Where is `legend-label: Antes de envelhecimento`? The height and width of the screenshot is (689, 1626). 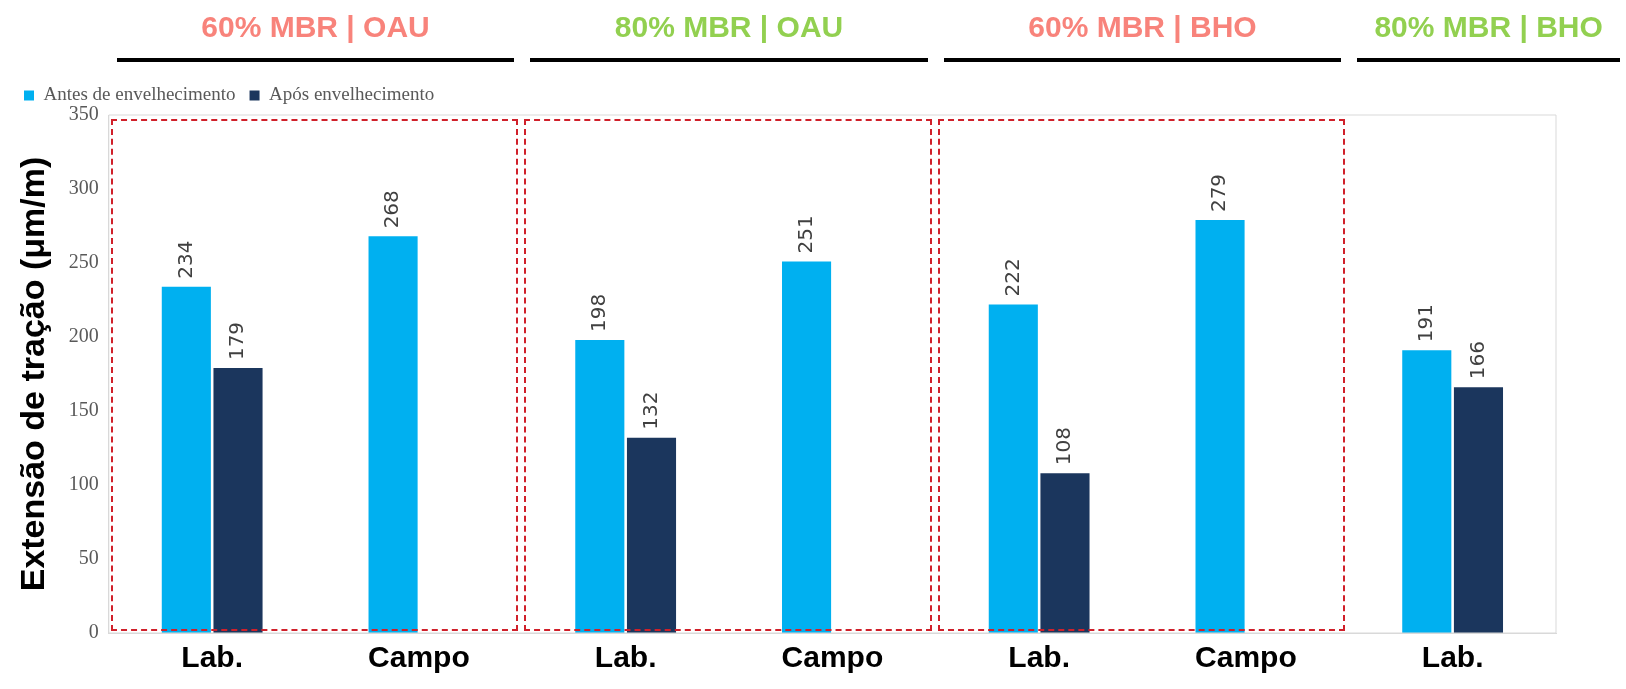
legend-label: Antes de envelhecimento is located at coordinates (139, 94).